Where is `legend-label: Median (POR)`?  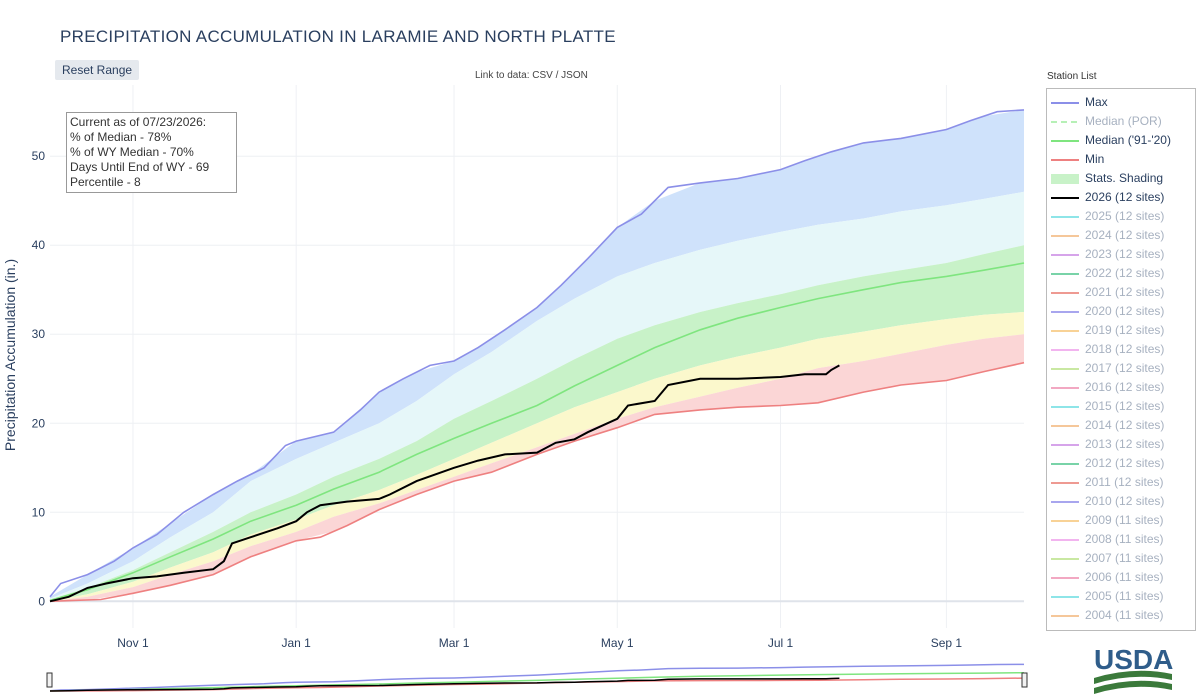 legend-label: Median (POR) is located at coordinates (1123, 121).